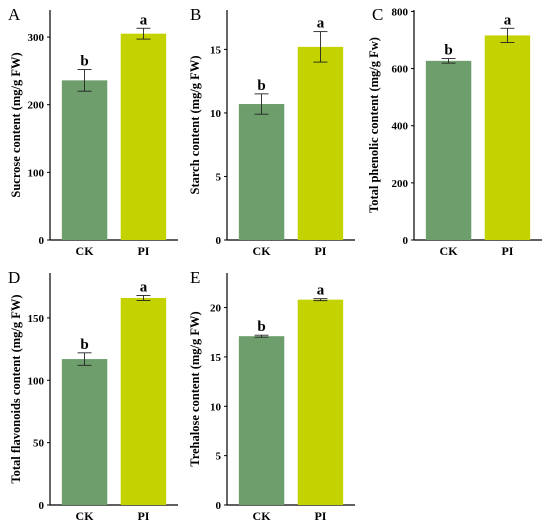  I want to click on panel-letter: C, so click(377, 14).